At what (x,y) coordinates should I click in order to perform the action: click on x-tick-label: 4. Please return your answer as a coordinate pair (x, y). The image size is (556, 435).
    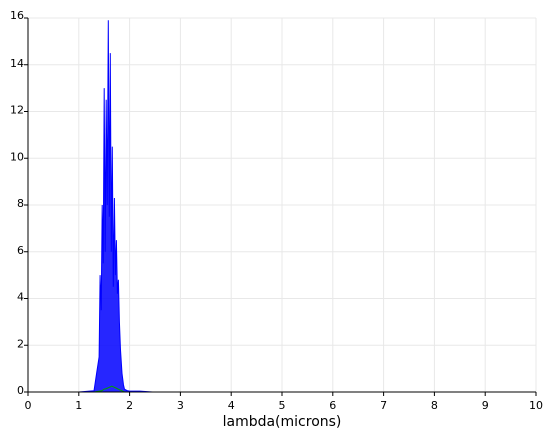
    Looking at the image, I should click on (231, 405).